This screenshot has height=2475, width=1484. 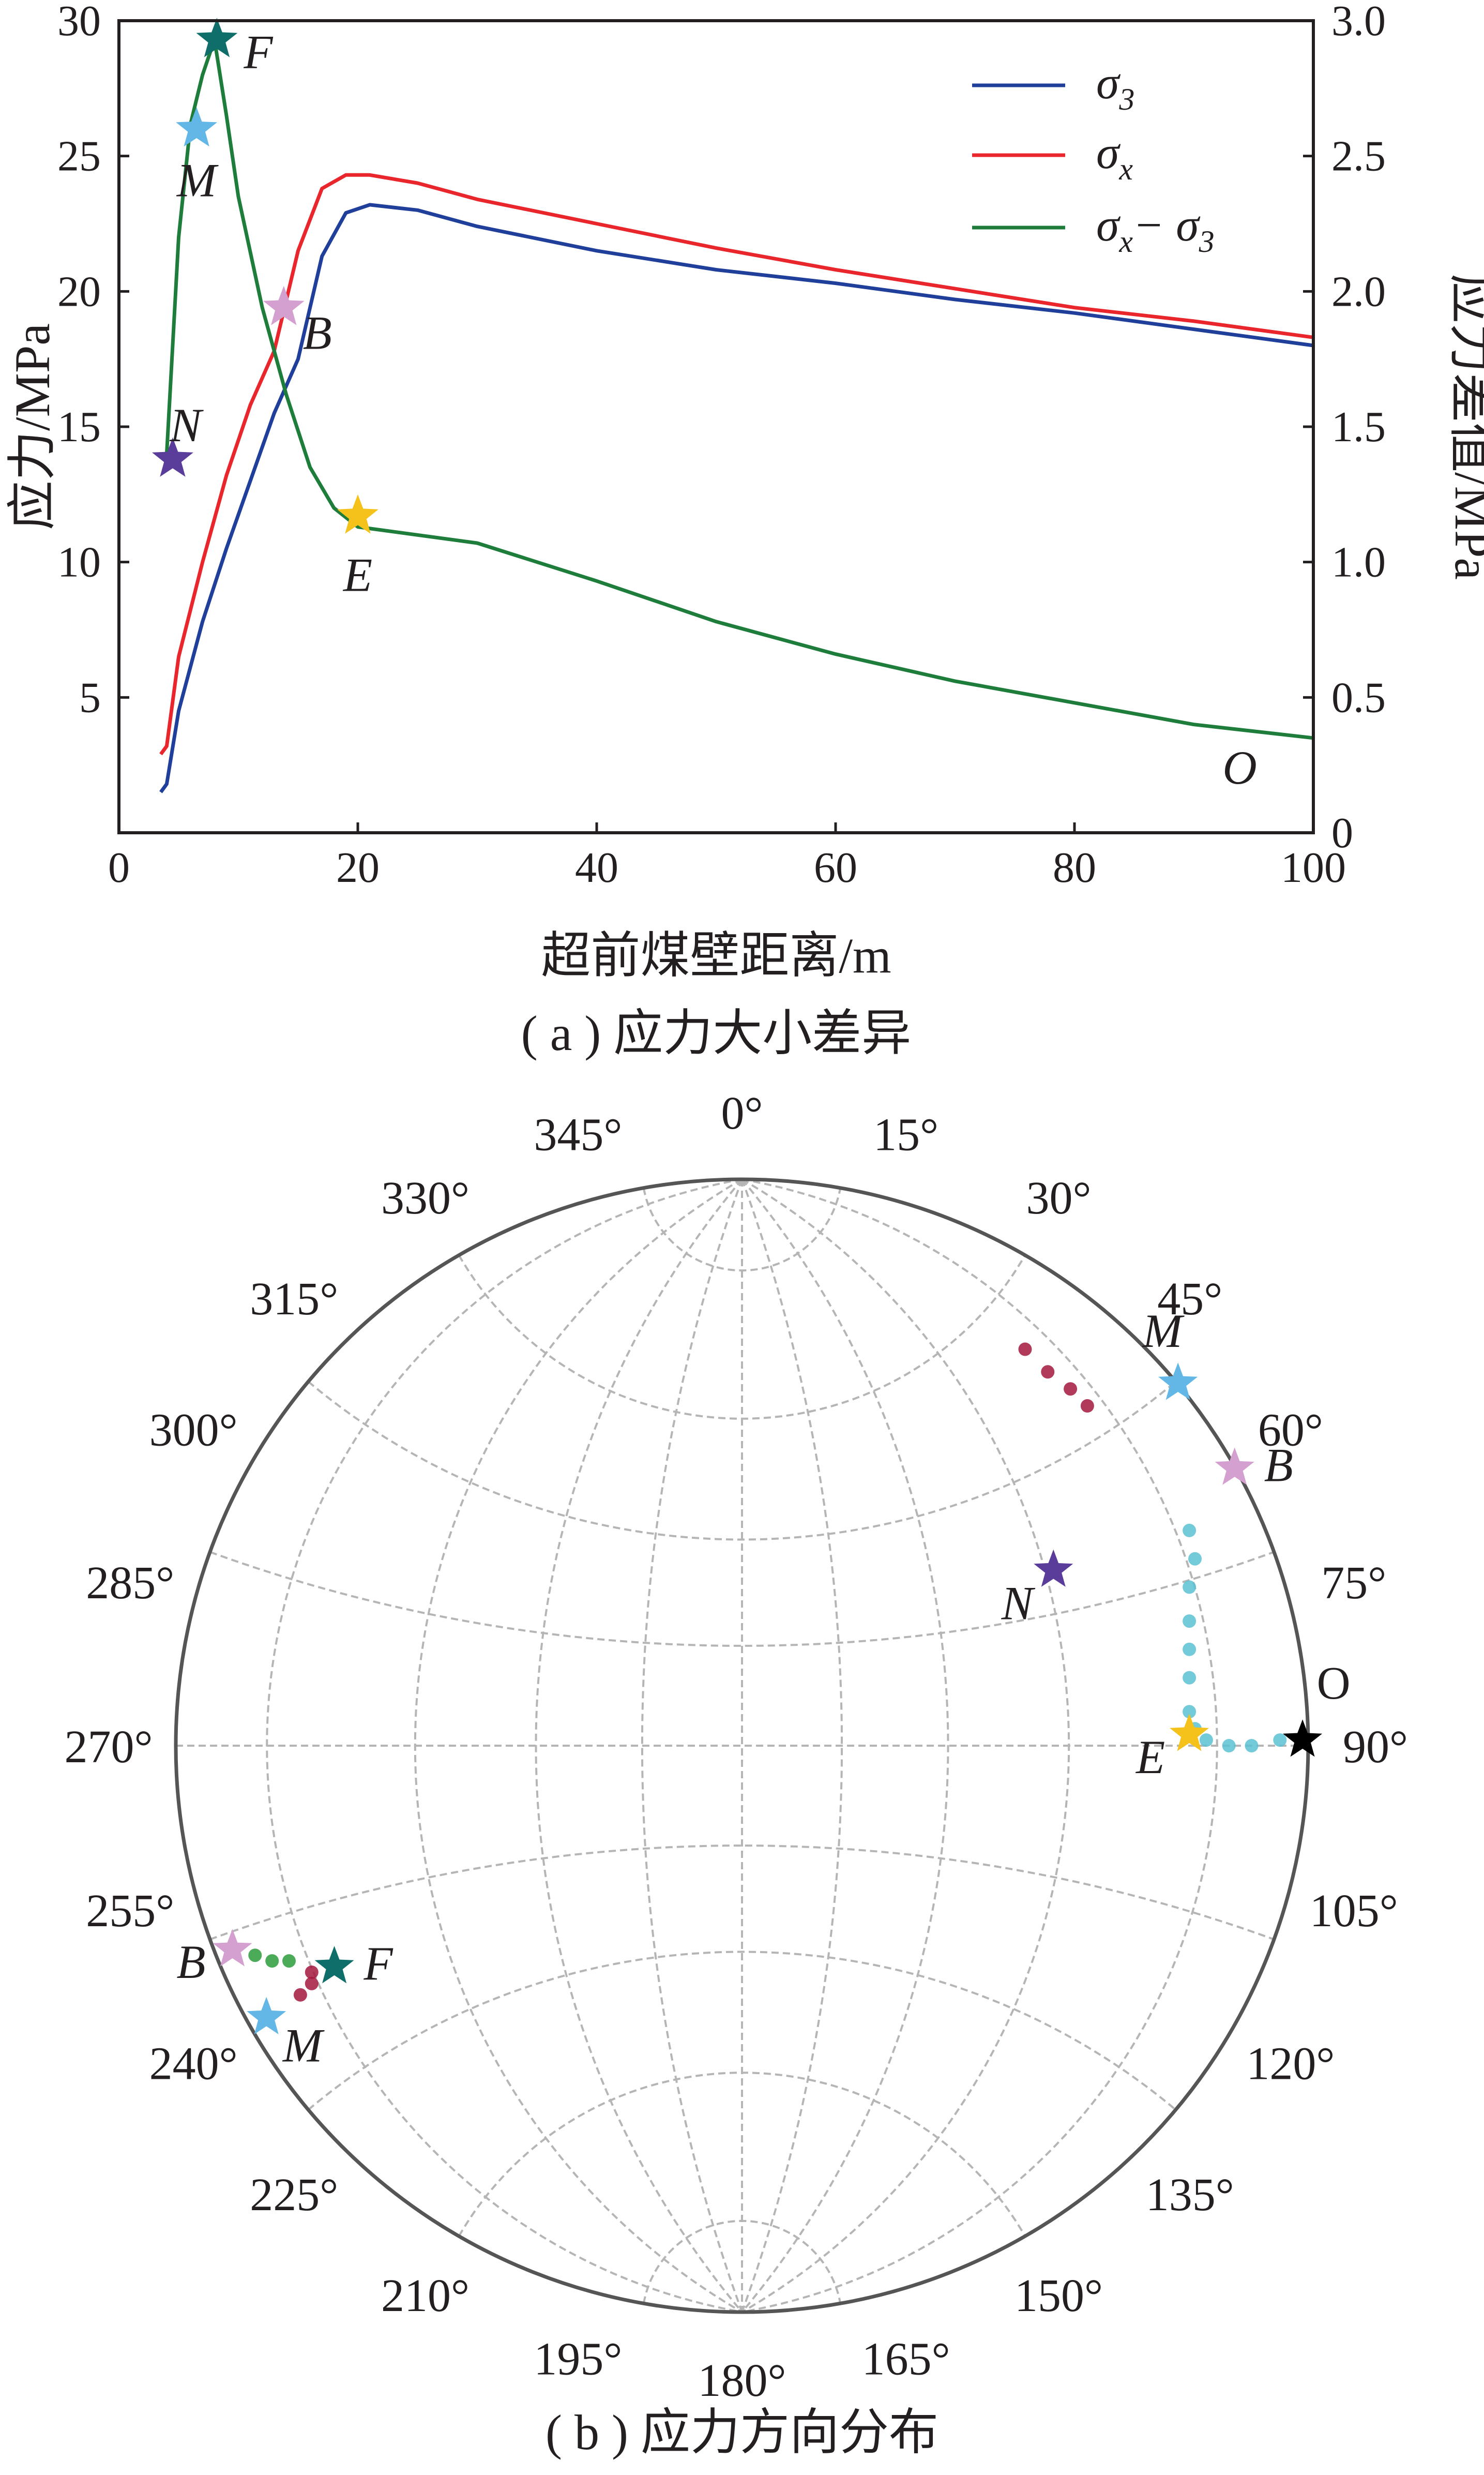 What do you see at coordinates (32, 427) in the screenshot?
I see `y-axis-label-left: 应力/MPa` at bounding box center [32, 427].